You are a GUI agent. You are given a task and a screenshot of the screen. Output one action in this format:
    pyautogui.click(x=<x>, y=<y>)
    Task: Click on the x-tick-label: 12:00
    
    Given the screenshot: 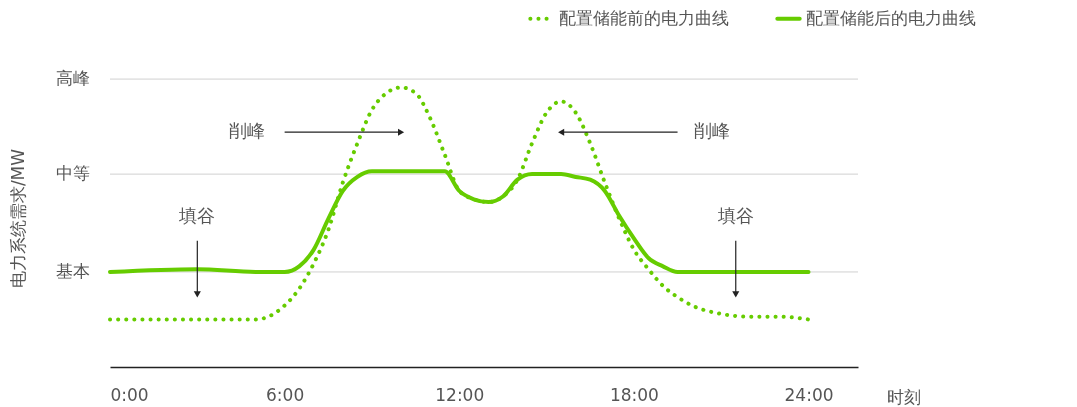 What is the action you would take?
    pyautogui.click(x=460, y=394)
    